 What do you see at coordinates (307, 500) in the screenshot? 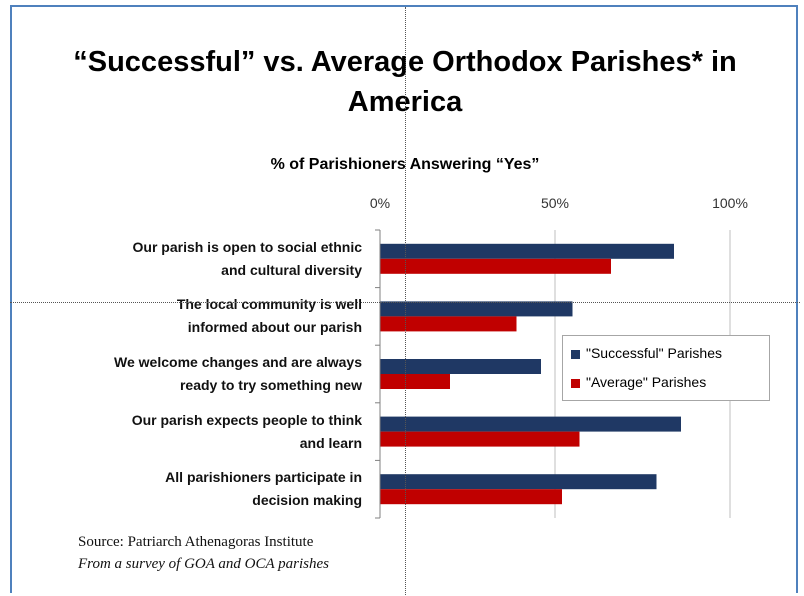
I see `category-label-line: decision making` at bounding box center [307, 500].